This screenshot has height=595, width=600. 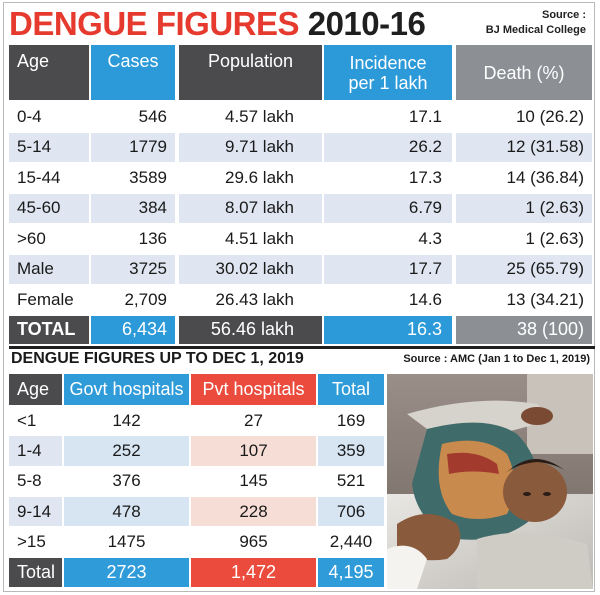 I want to click on header-col-death: Death (%), so click(x=524, y=72).